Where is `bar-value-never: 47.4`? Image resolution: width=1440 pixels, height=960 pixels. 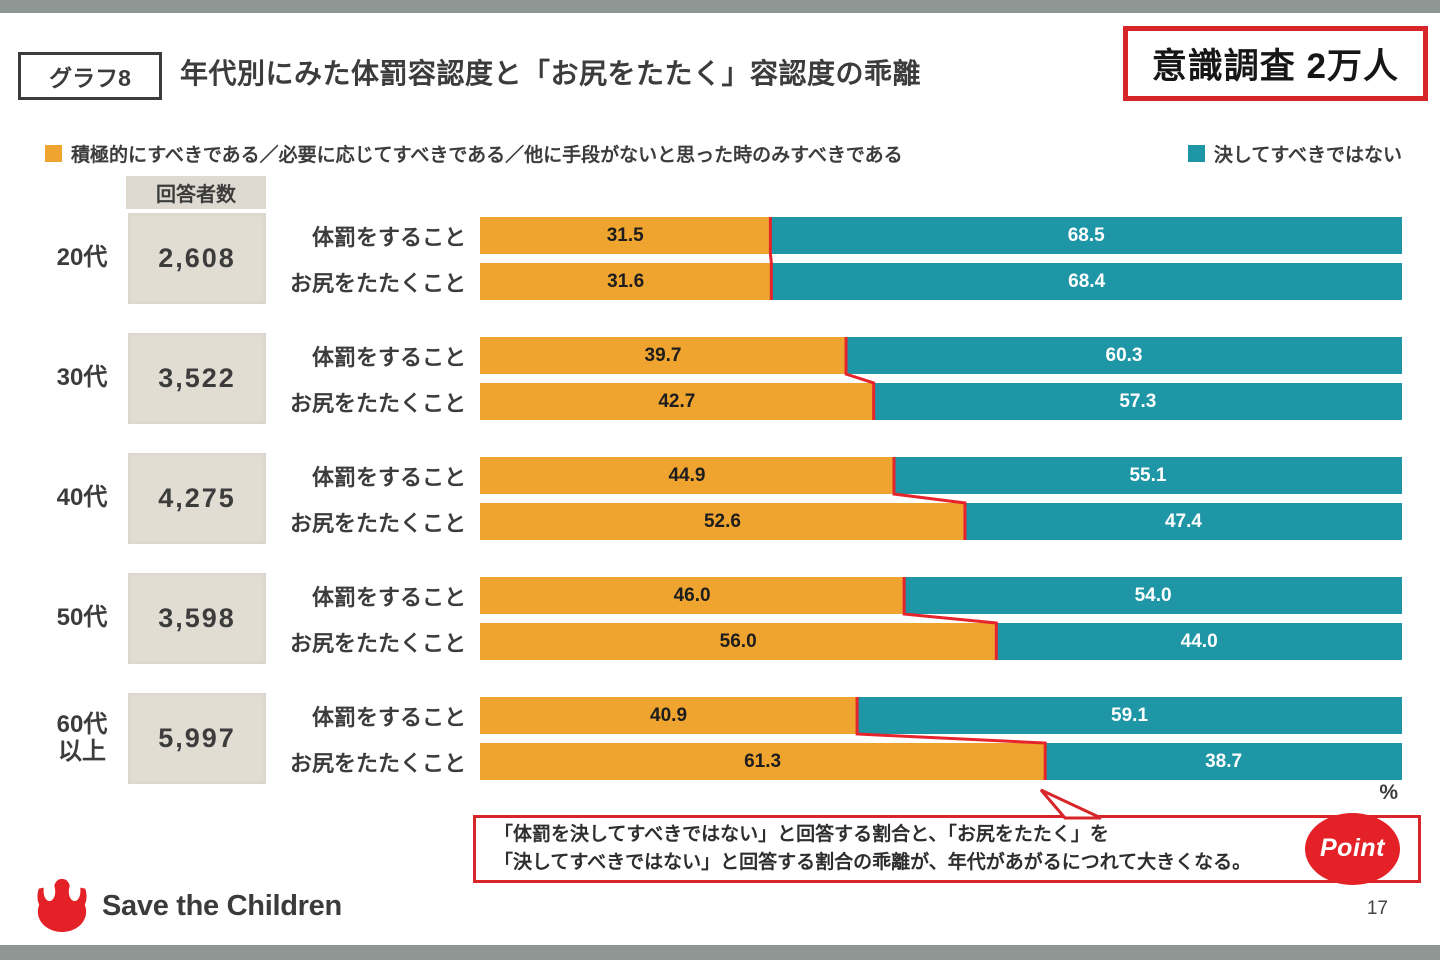
bar-value-never: 47.4 is located at coordinates (1183, 521).